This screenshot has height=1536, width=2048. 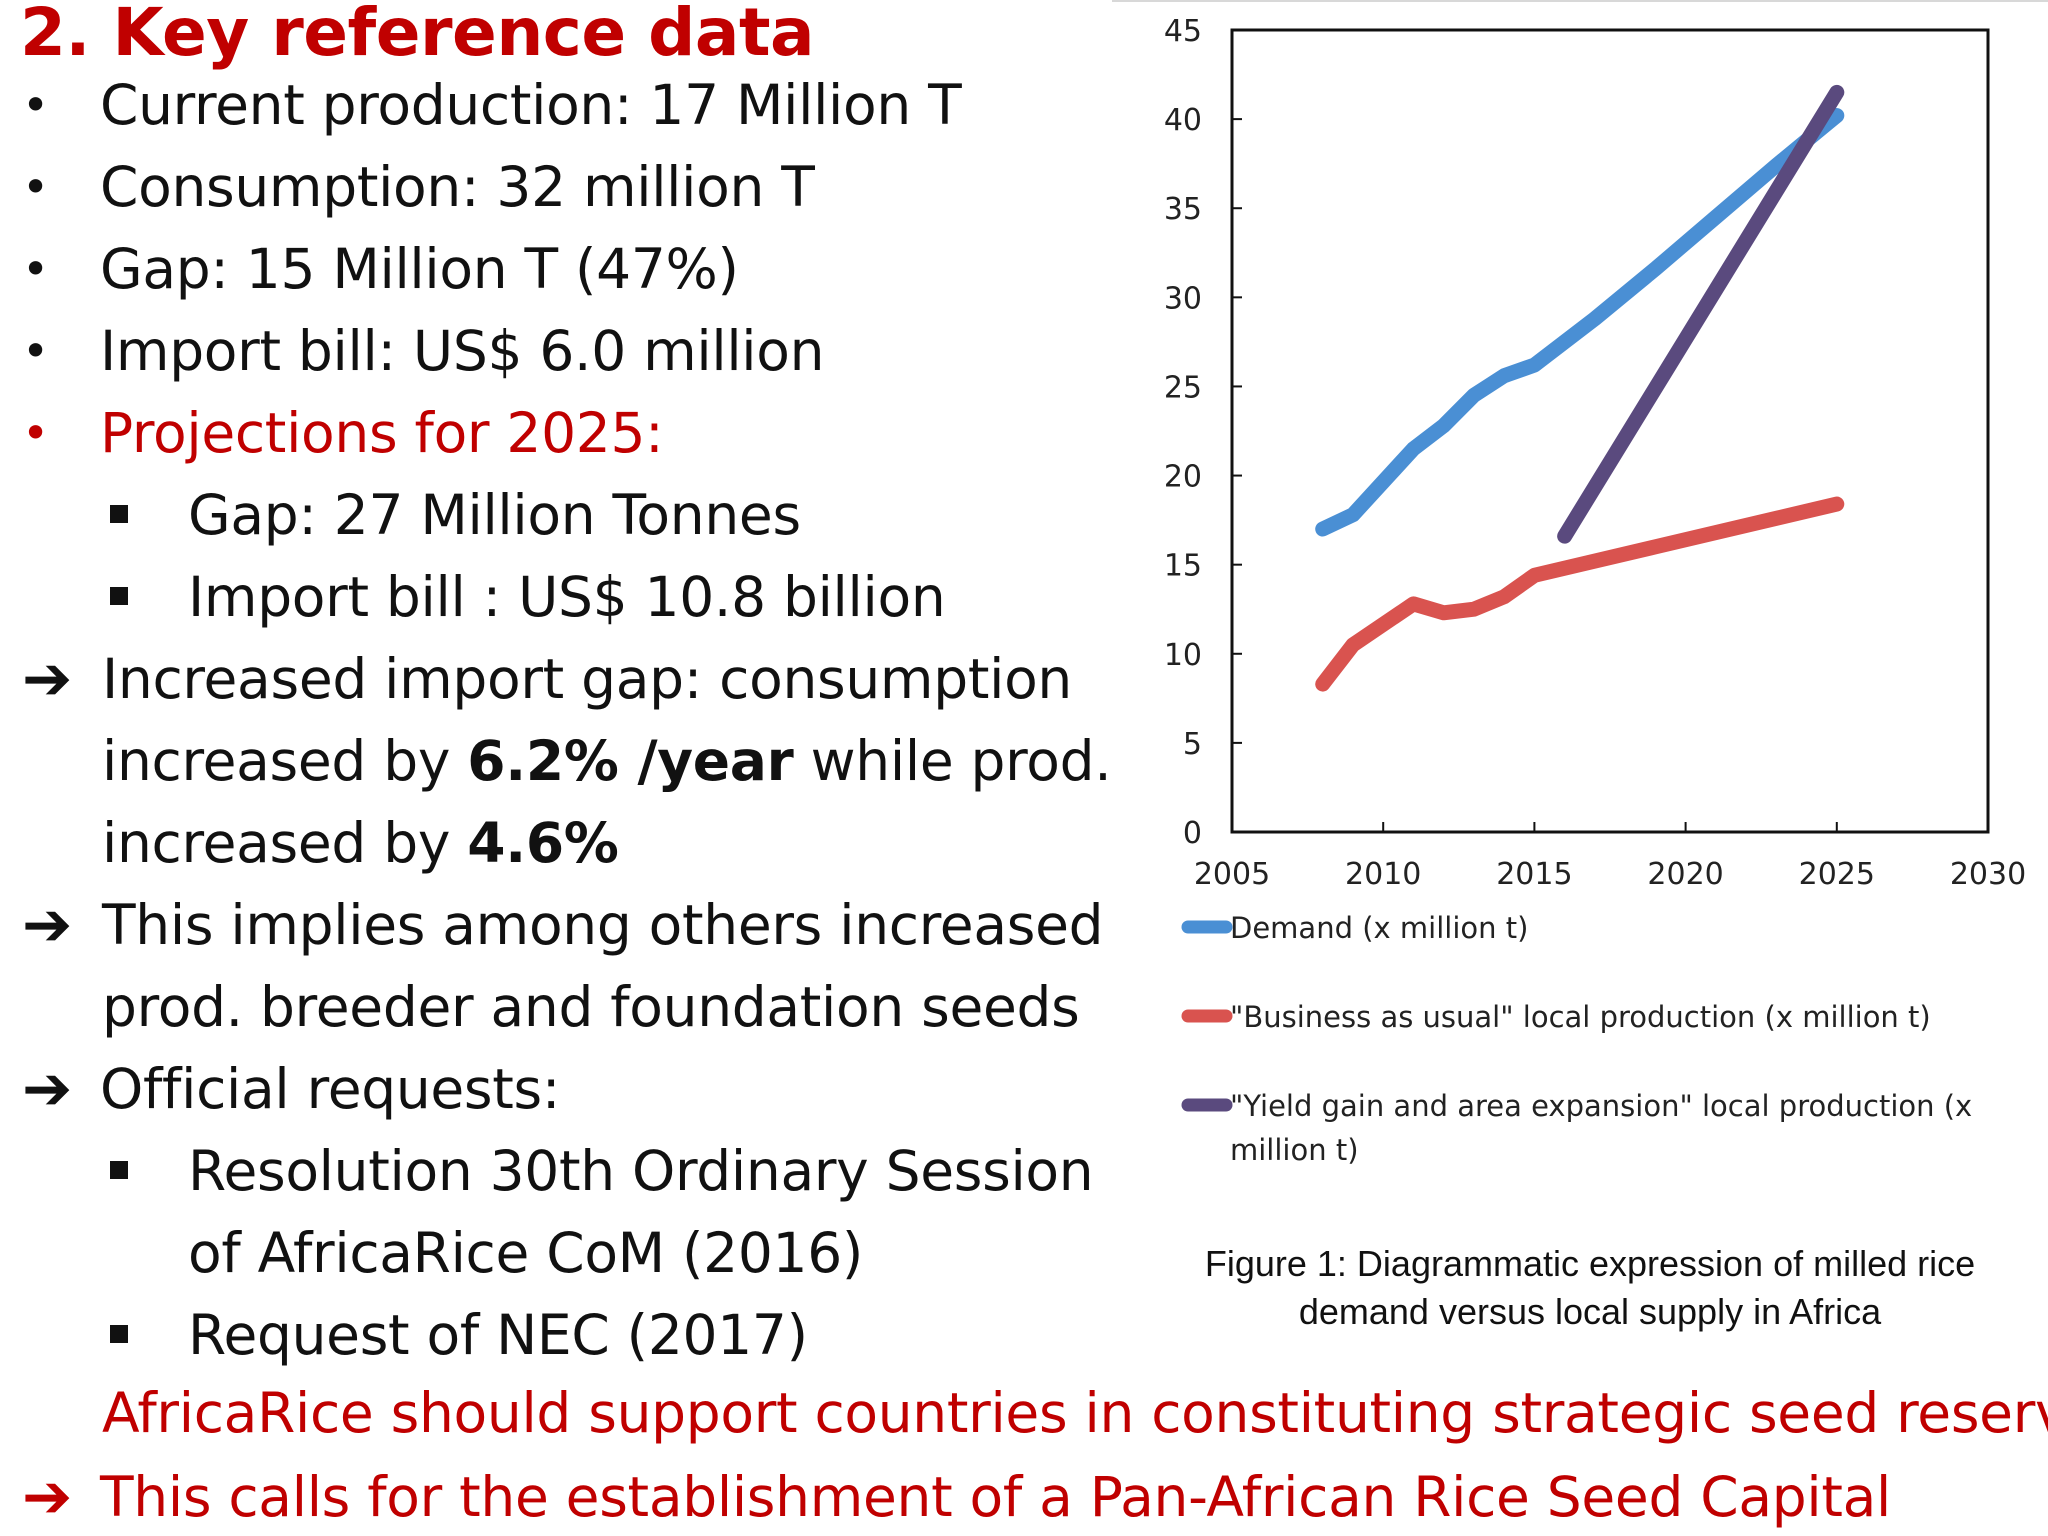 What do you see at coordinates (1183, 31) in the screenshot?
I see `y-tick-label: 45` at bounding box center [1183, 31].